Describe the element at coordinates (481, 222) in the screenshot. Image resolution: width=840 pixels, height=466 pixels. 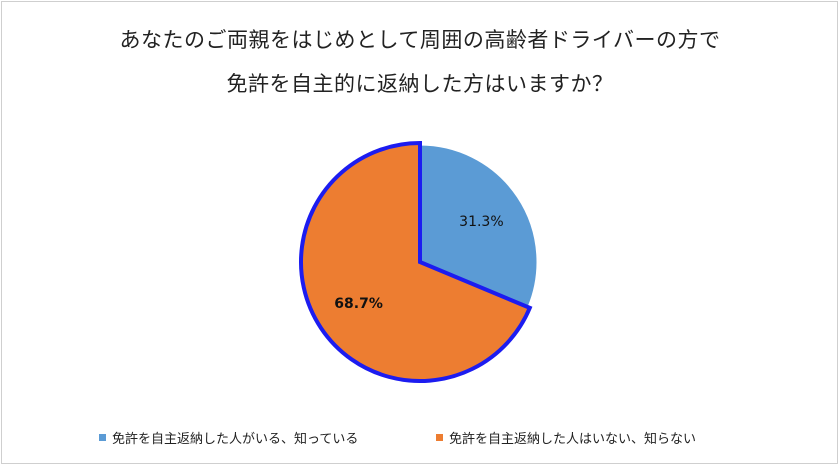
I see `data-label-0: 31.3%` at that location.